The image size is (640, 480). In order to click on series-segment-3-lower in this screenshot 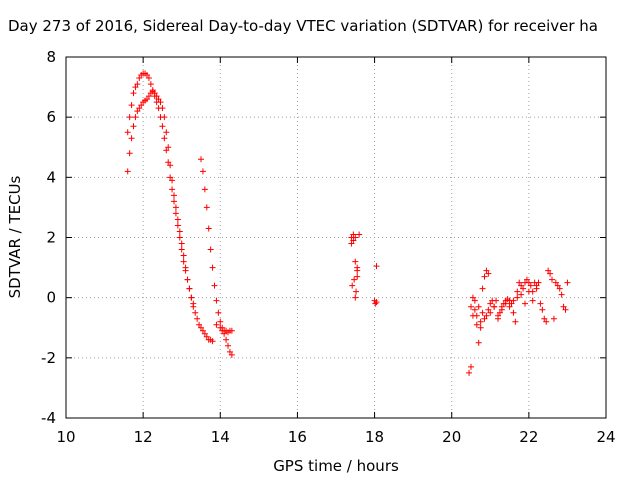, I will do `click(504, 305)`.